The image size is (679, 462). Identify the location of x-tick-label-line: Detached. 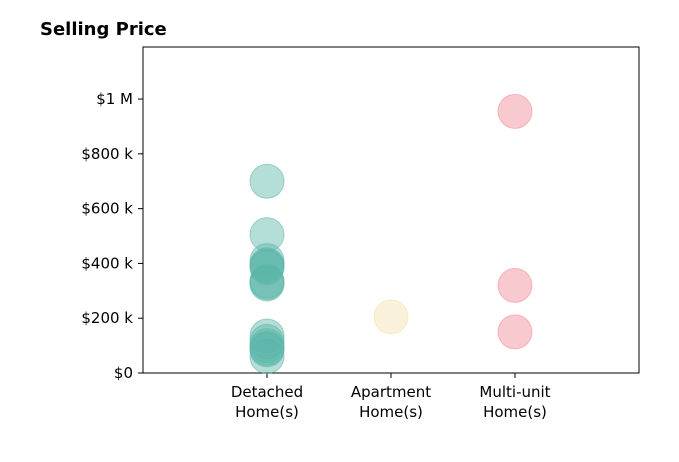
(267, 392).